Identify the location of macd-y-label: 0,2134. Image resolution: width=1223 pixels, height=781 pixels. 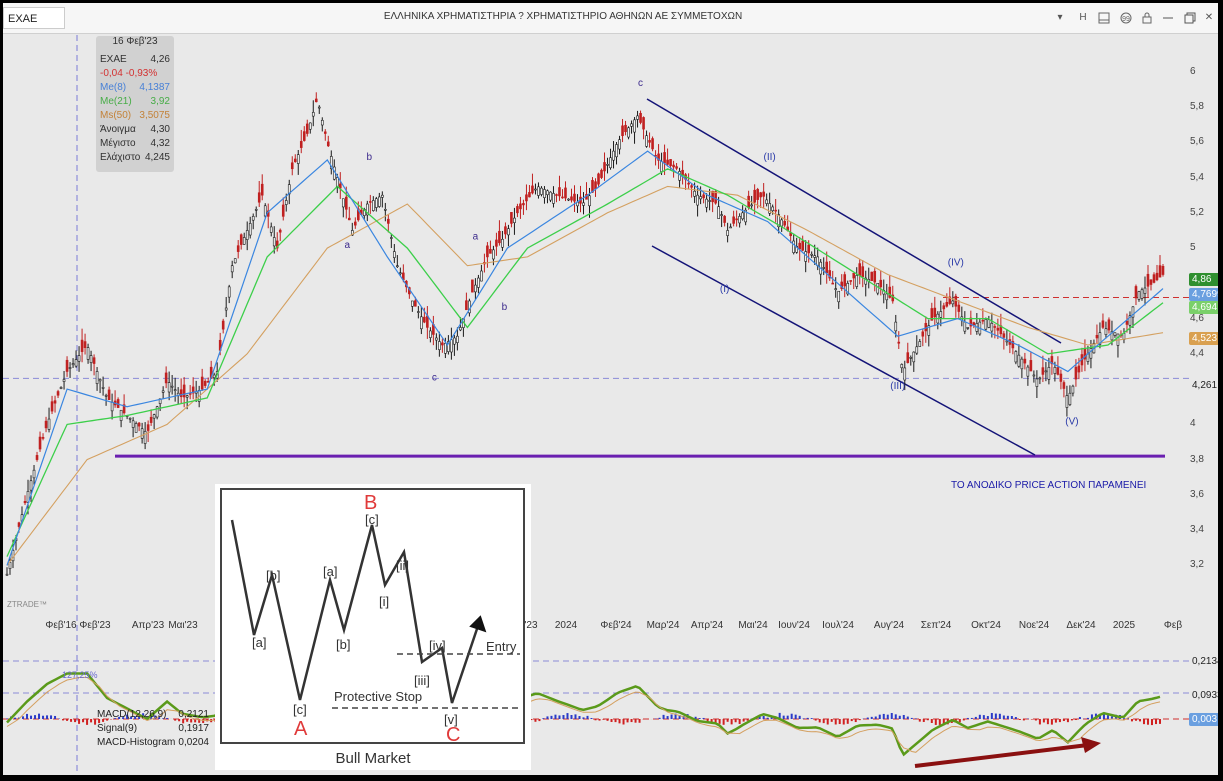
(1205, 661).